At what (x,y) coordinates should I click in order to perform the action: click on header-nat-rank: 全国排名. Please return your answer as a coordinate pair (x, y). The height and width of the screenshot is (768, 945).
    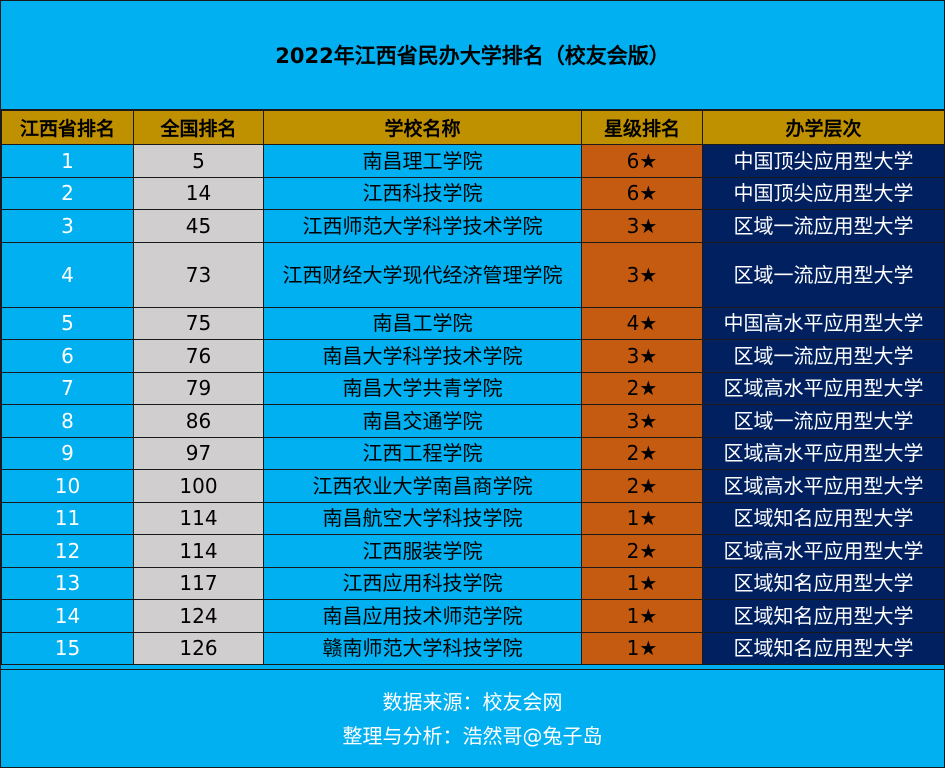
    Looking at the image, I should click on (198, 127).